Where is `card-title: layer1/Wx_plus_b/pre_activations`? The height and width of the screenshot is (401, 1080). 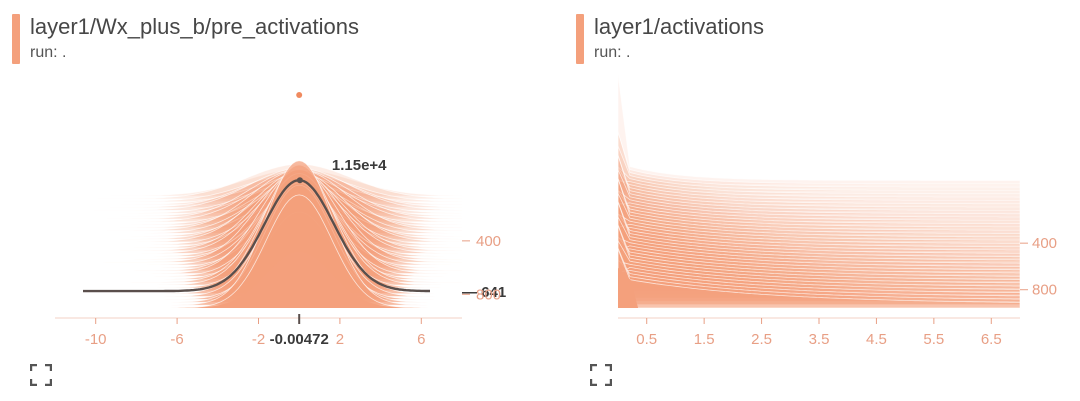 card-title: layer1/Wx_plus_b/pre_activations is located at coordinates (194, 26).